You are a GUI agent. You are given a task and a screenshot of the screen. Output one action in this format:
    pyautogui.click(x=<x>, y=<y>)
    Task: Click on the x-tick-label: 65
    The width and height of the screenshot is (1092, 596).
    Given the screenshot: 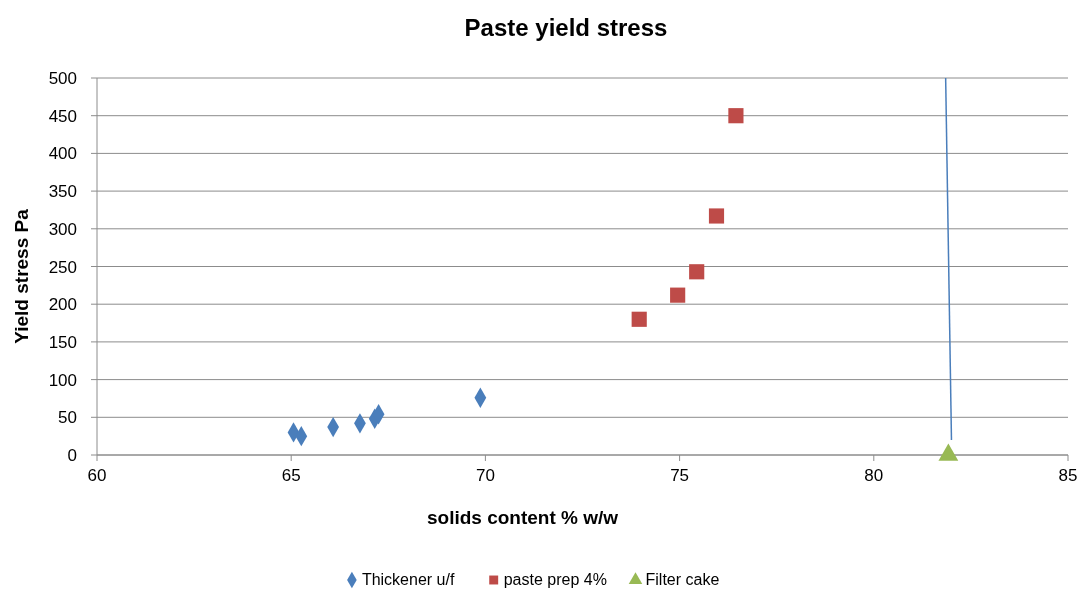 What is the action you would take?
    pyautogui.click(x=291, y=475)
    